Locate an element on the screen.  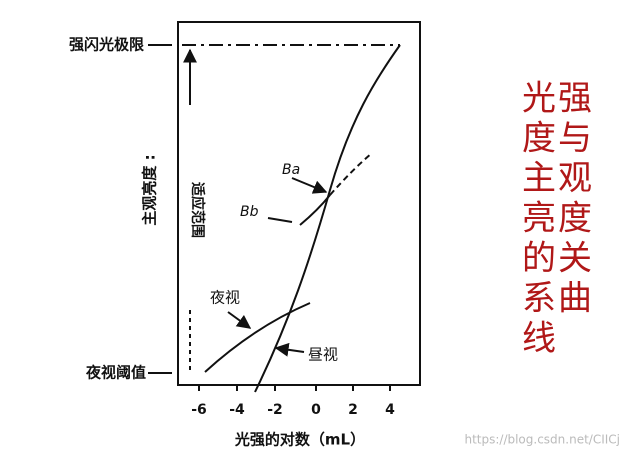
ba-arrow is located at coordinates (309, 185).